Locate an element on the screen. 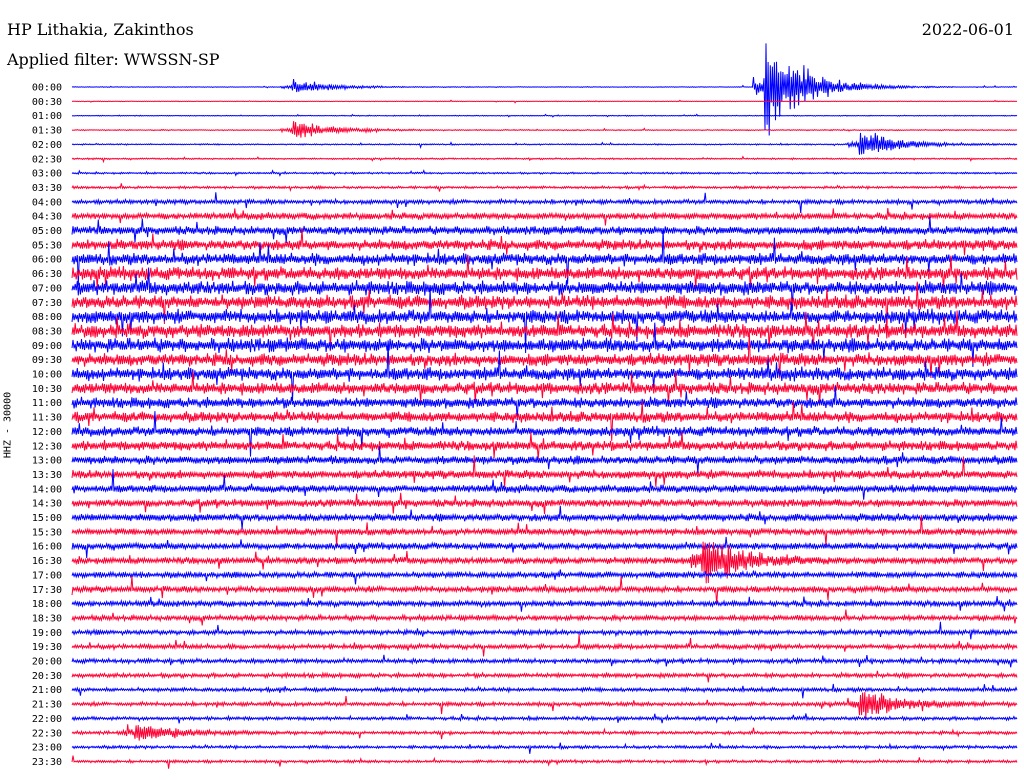 This screenshot has height=780, width=1024. row-time-label: 15:30 is located at coordinates (47, 532).